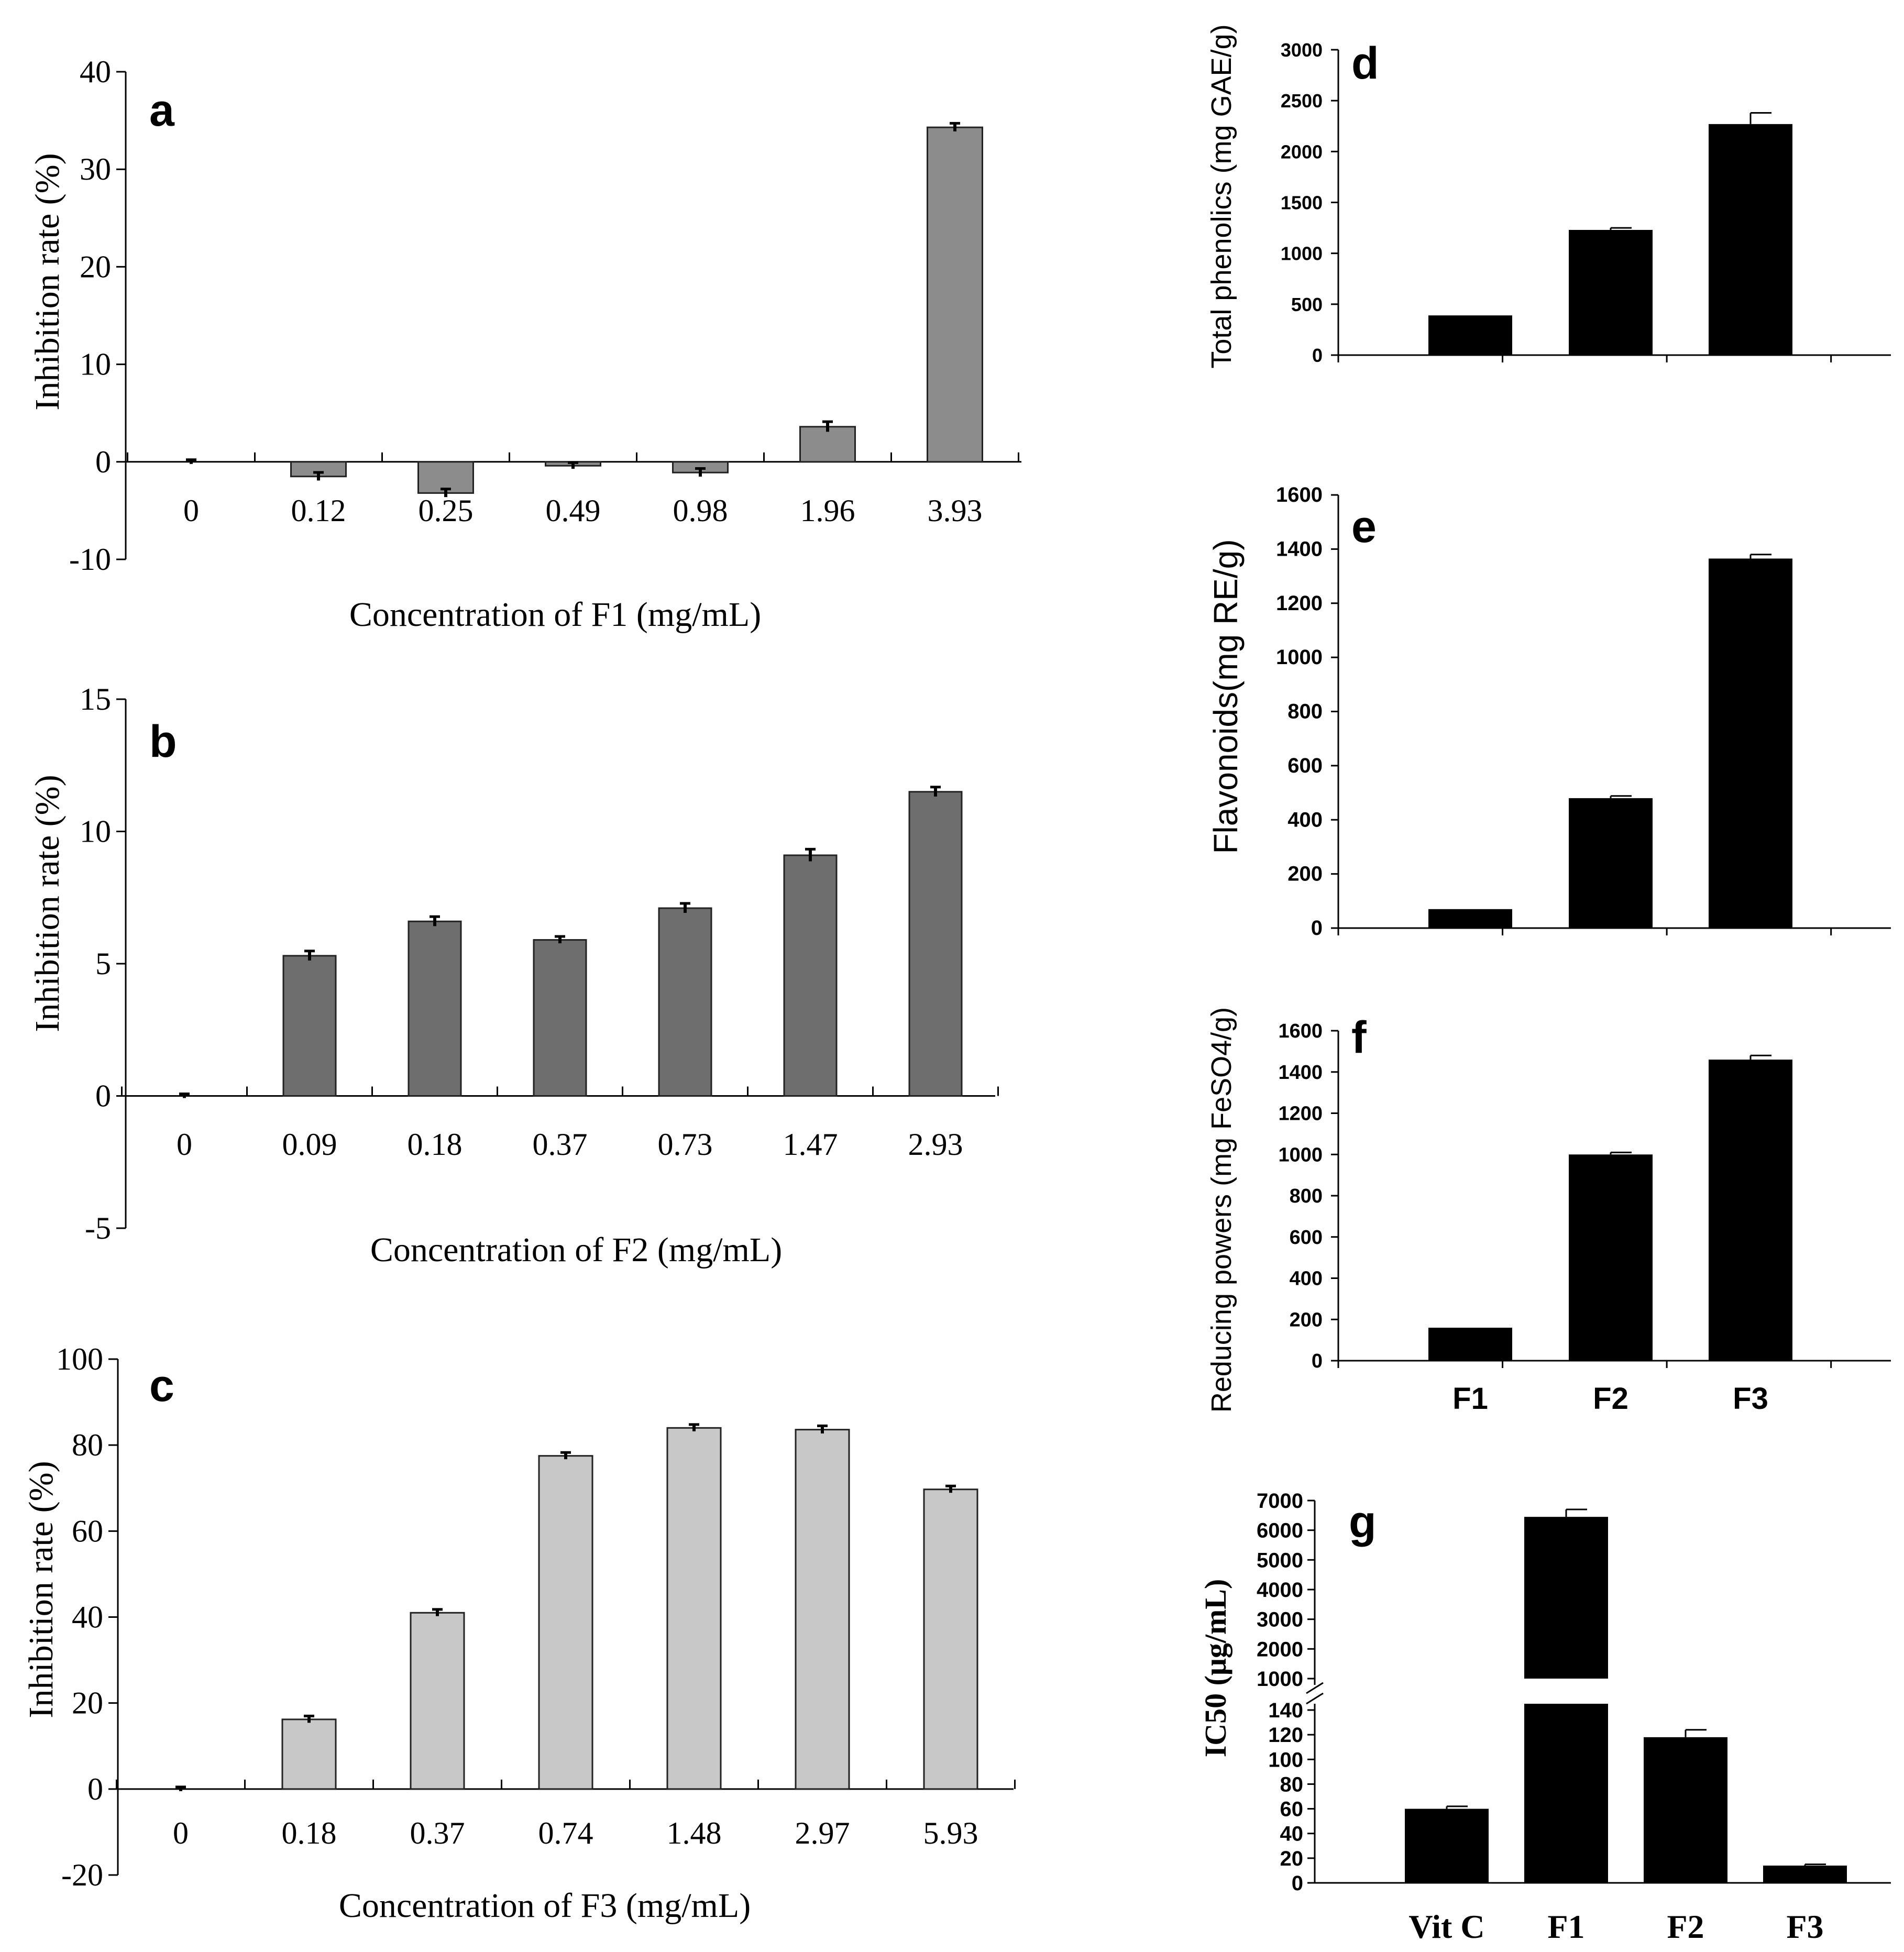  What do you see at coordinates (1446, 1927) in the screenshot?
I see `x-tick-label: Vit C` at bounding box center [1446, 1927].